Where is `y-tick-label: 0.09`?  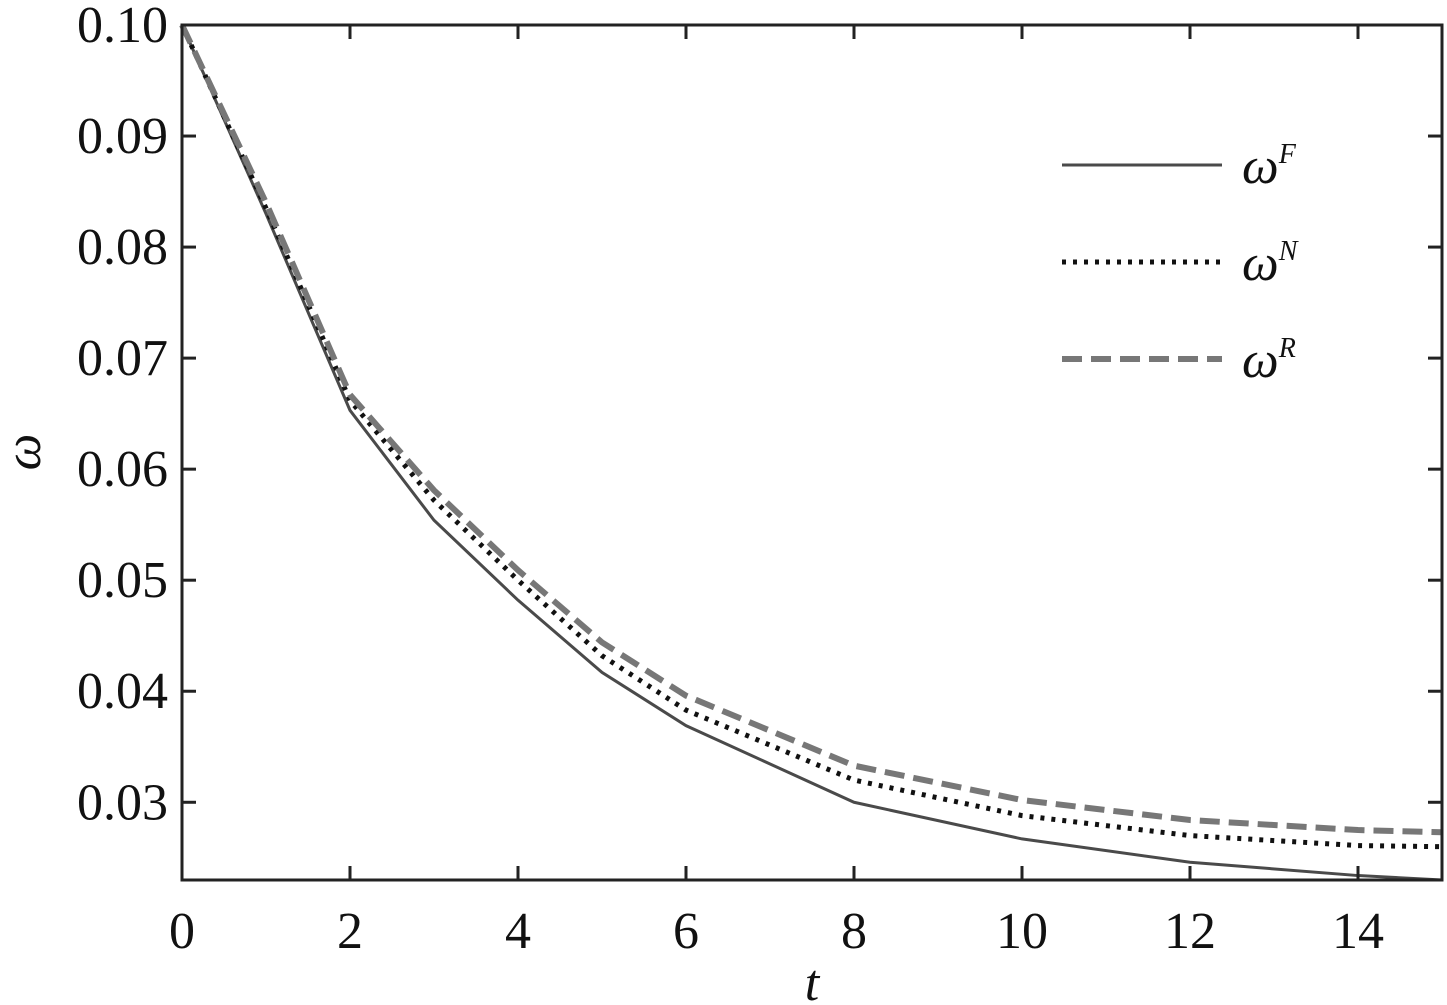 y-tick-label: 0.09 is located at coordinates (122, 136).